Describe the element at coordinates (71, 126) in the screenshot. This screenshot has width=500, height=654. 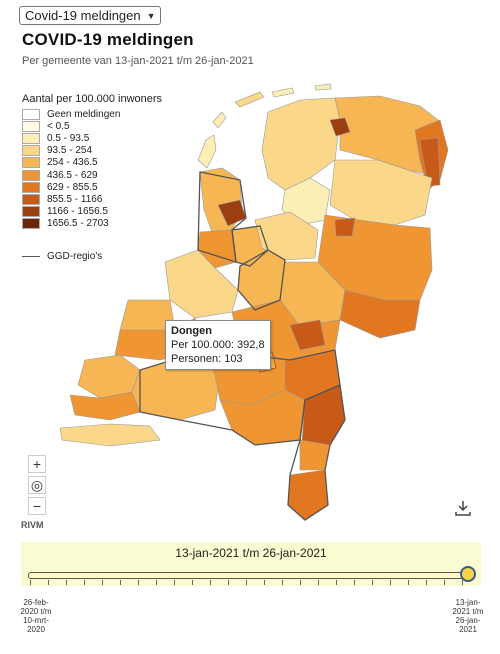
I see `legend-item: < 0.5` at that location.